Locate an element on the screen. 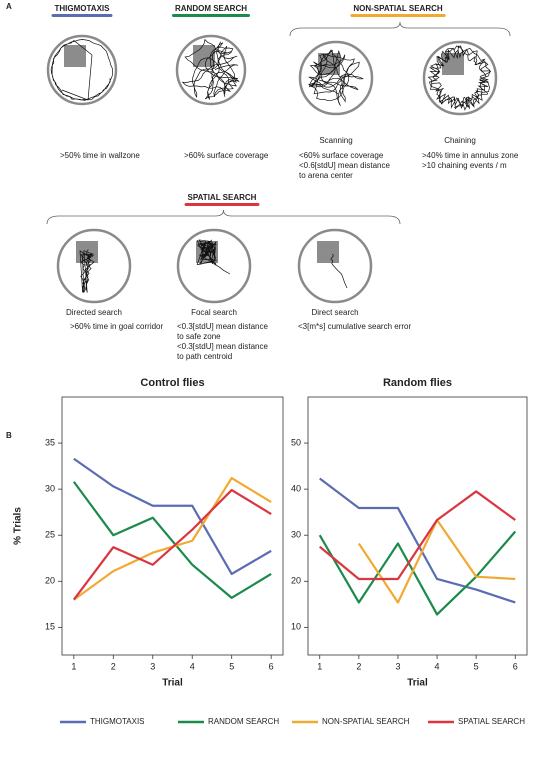 Image resolution: width=554 pixels, height=757 pixels. strategy-heading: THIGMOTAXIS is located at coordinates (83, 8).